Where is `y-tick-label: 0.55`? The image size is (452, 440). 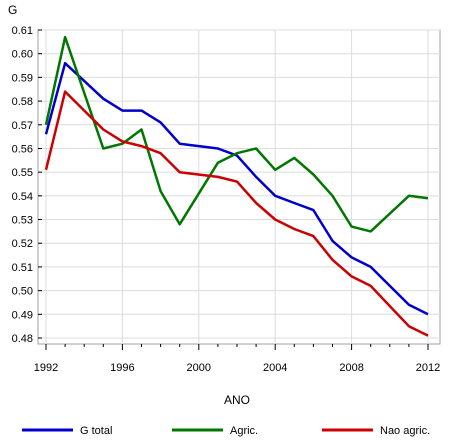
y-tick-label: 0.55 is located at coordinates (22, 173).